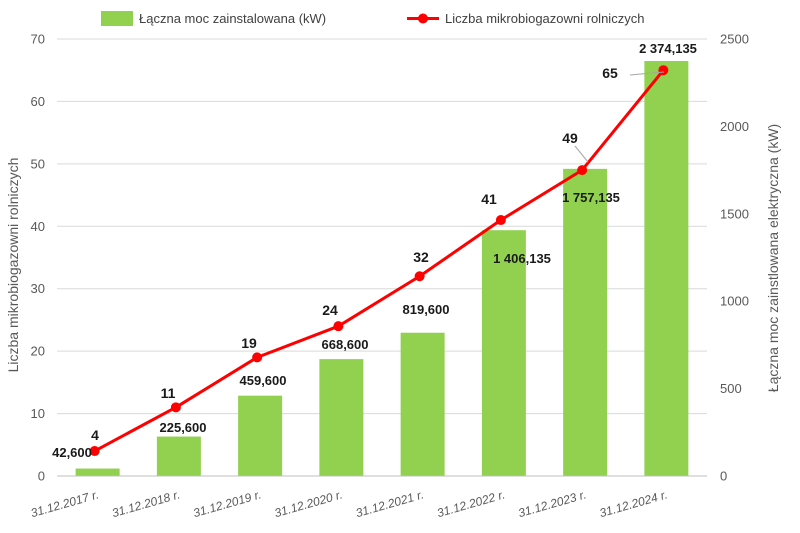  I want to click on legend-line-marker, so click(423, 18).